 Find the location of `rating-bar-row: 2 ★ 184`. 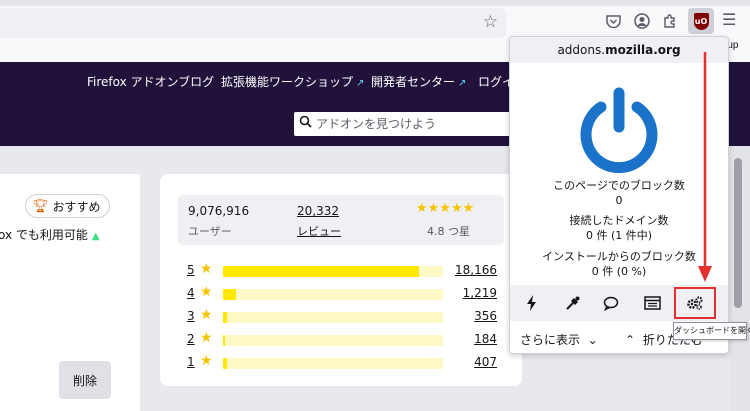

rating-bar-row: 2 ★ 184 is located at coordinates (342, 339).